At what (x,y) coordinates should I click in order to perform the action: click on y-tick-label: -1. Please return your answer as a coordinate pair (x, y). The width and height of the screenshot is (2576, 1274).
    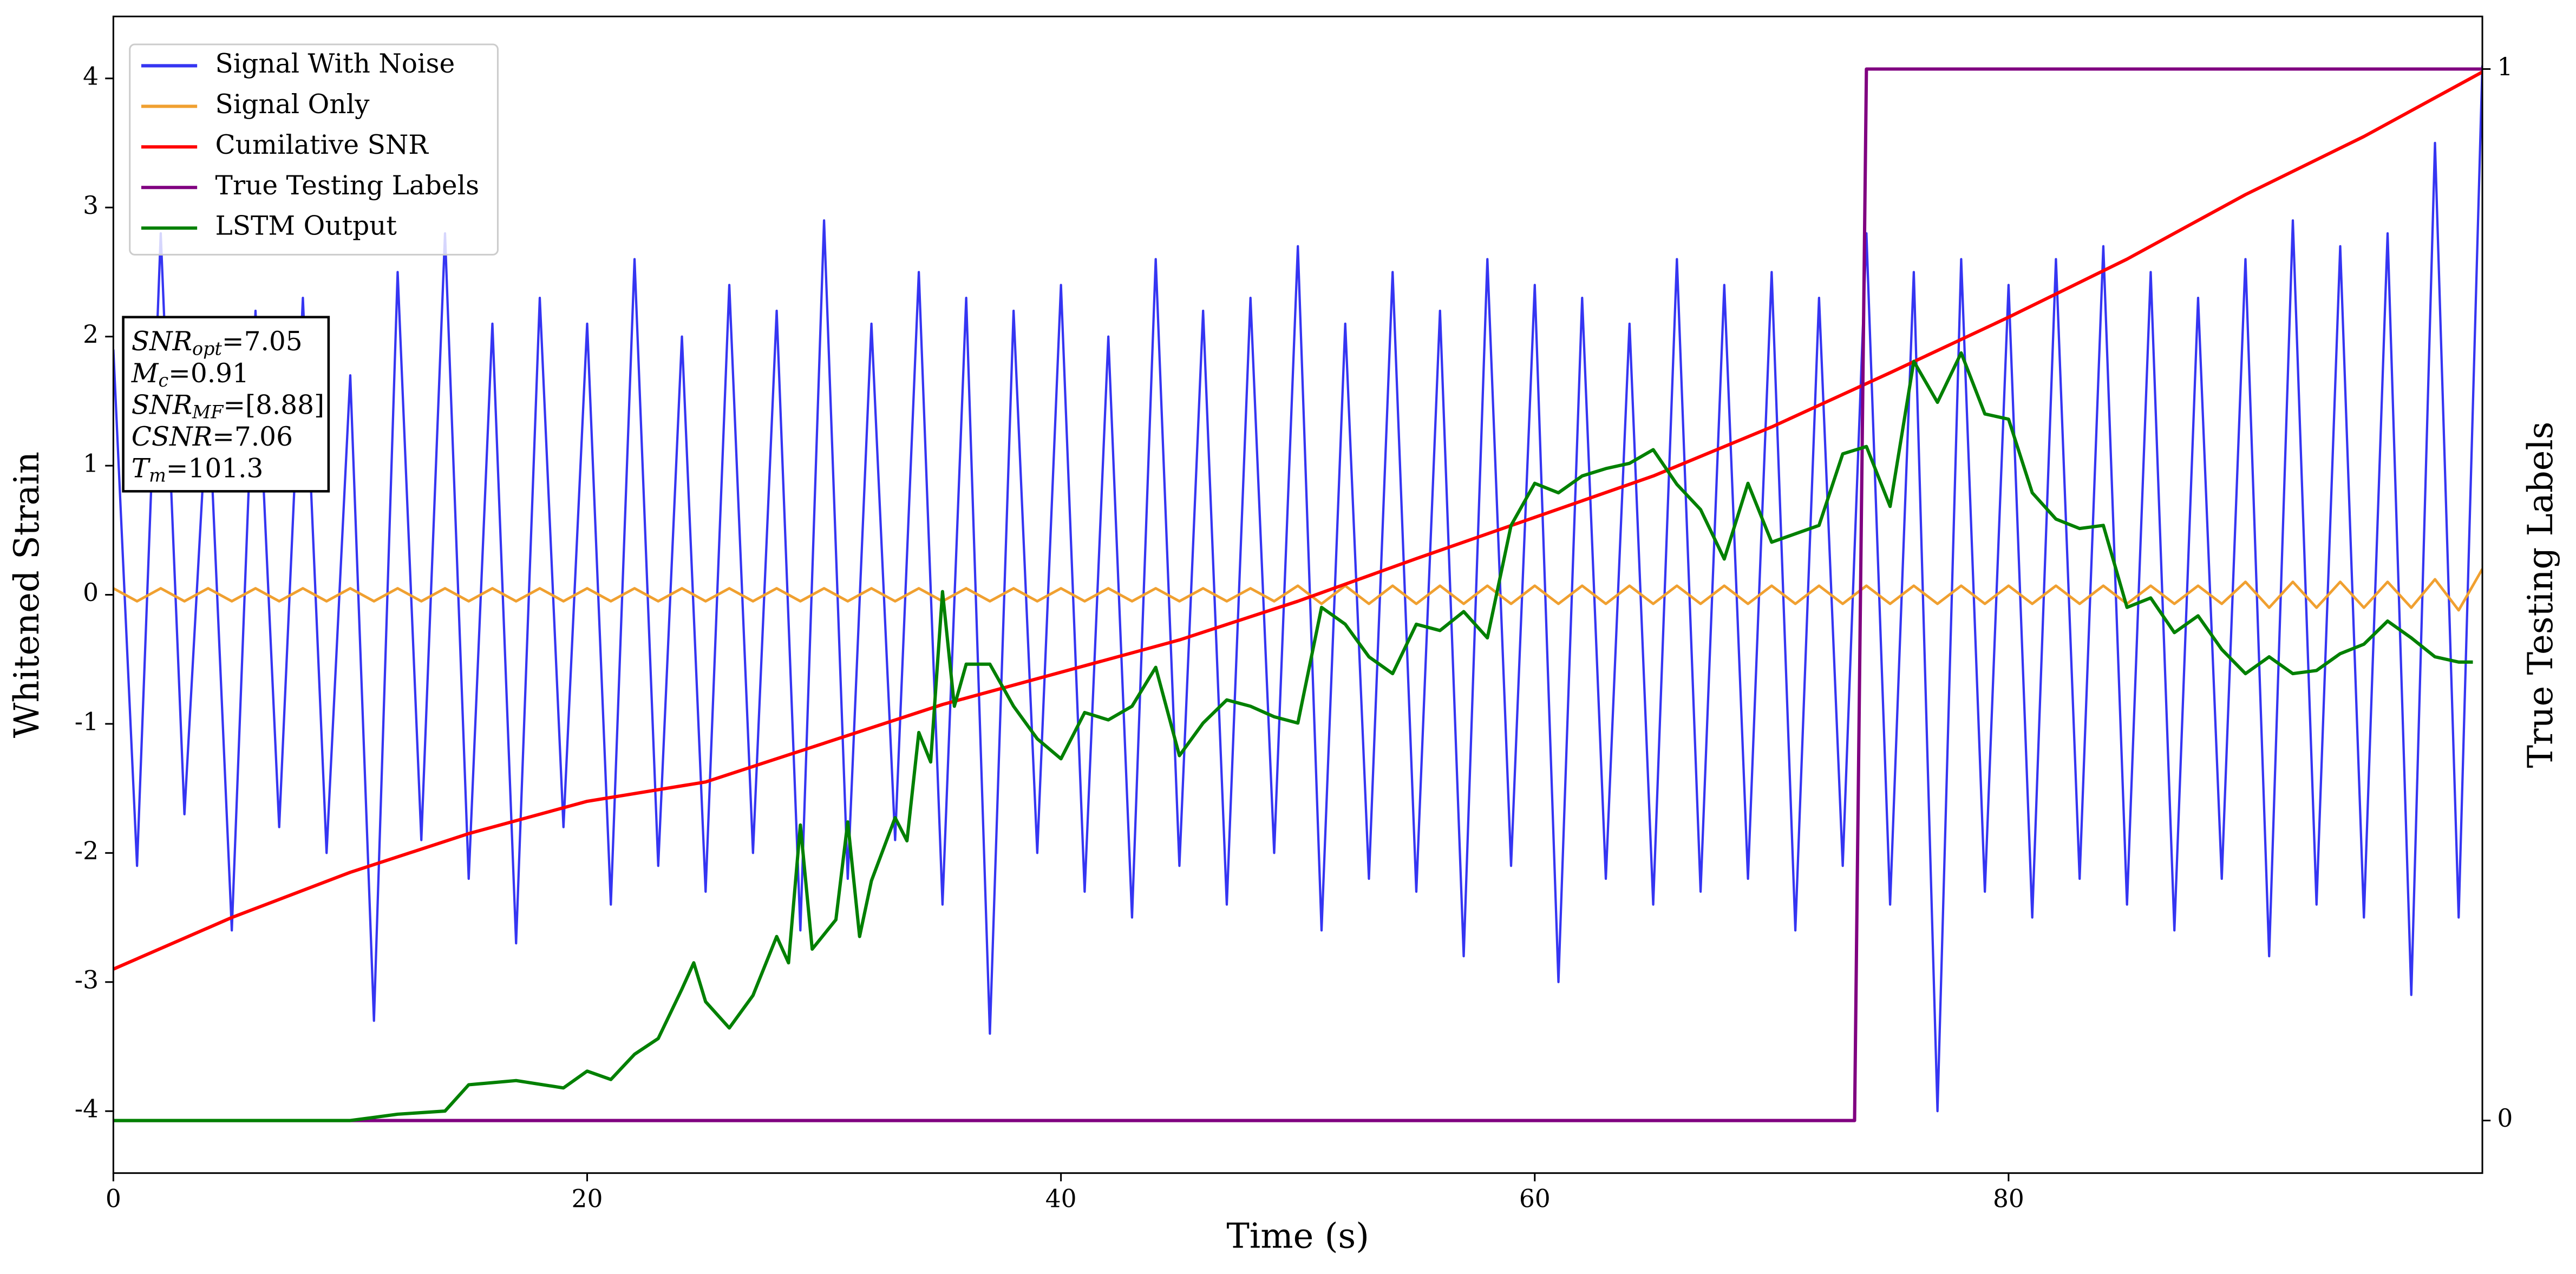
    Looking at the image, I should click on (87, 721).